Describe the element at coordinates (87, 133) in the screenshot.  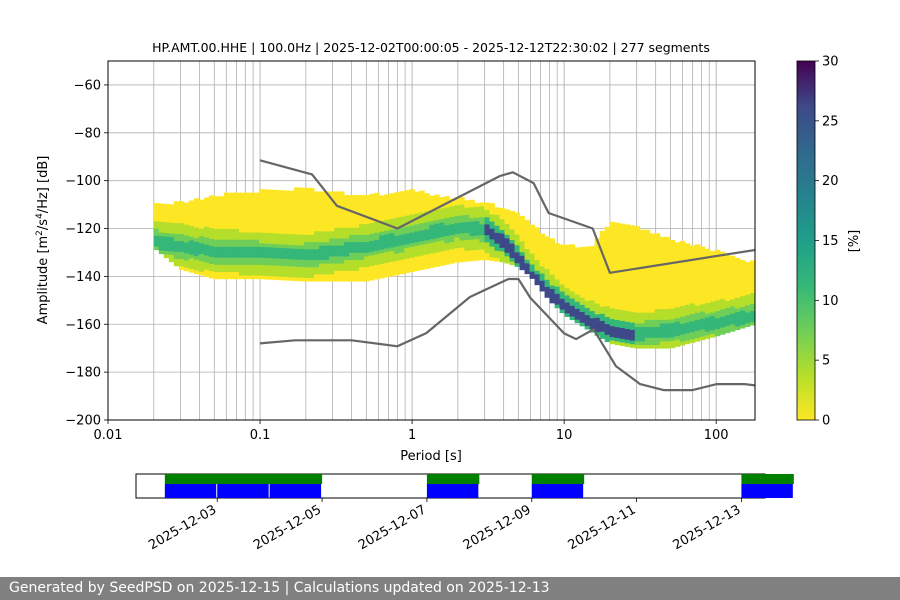
I see `y-tick-label: −80` at that location.